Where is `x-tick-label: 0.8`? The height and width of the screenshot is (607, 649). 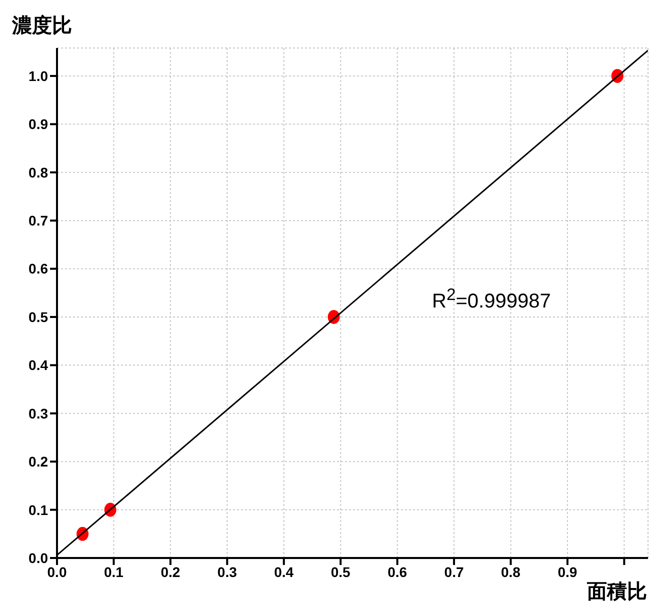 x-tick-label: 0.8 is located at coordinates (511, 572).